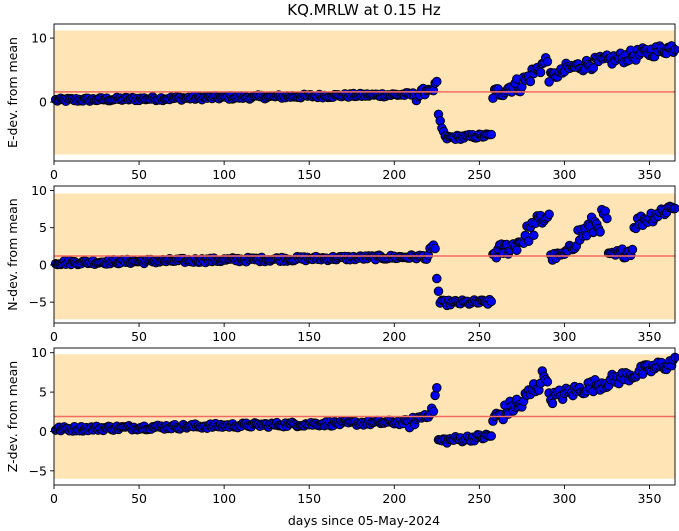 This screenshot has width=679, height=531. What do you see at coordinates (364, 10) in the screenshot?
I see `chart-title: KQ.MRLW at 0.15 Hz` at bounding box center [364, 10].